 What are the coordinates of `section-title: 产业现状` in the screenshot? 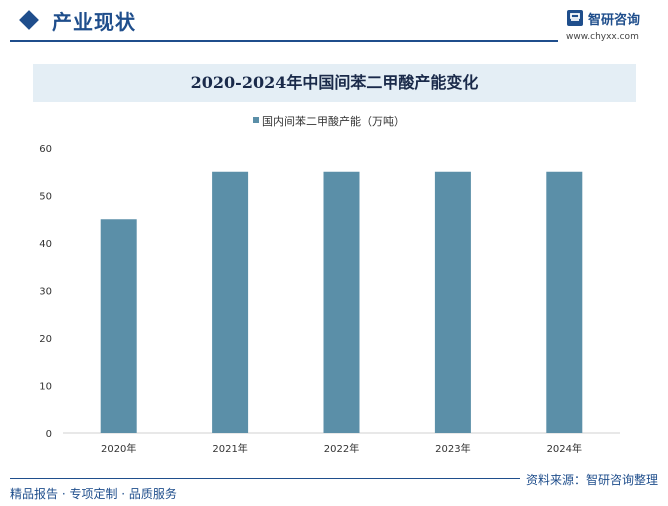 It's located at (94, 22).